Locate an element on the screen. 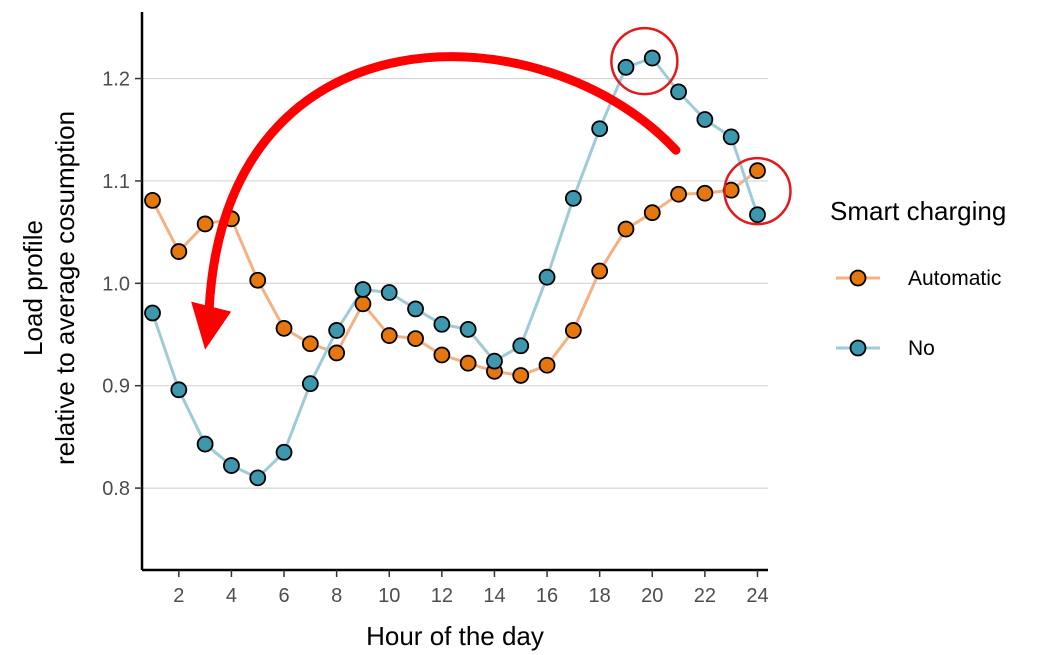  legend-label-no: No is located at coordinates (921, 348).